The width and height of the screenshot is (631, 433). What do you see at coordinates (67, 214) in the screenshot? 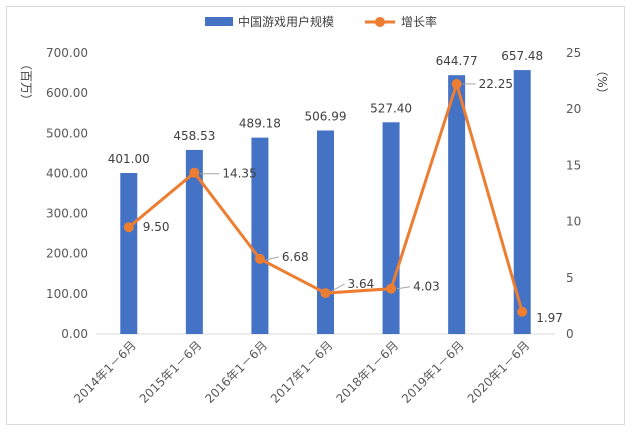
I see `y-left-tick-label: 300.00` at bounding box center [67, 214].